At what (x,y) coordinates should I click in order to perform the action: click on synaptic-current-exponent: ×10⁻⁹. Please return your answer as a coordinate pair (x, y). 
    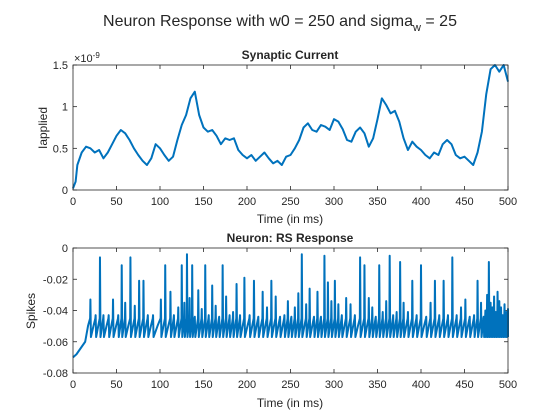
    Looking at the image, I should click on (87, 58).